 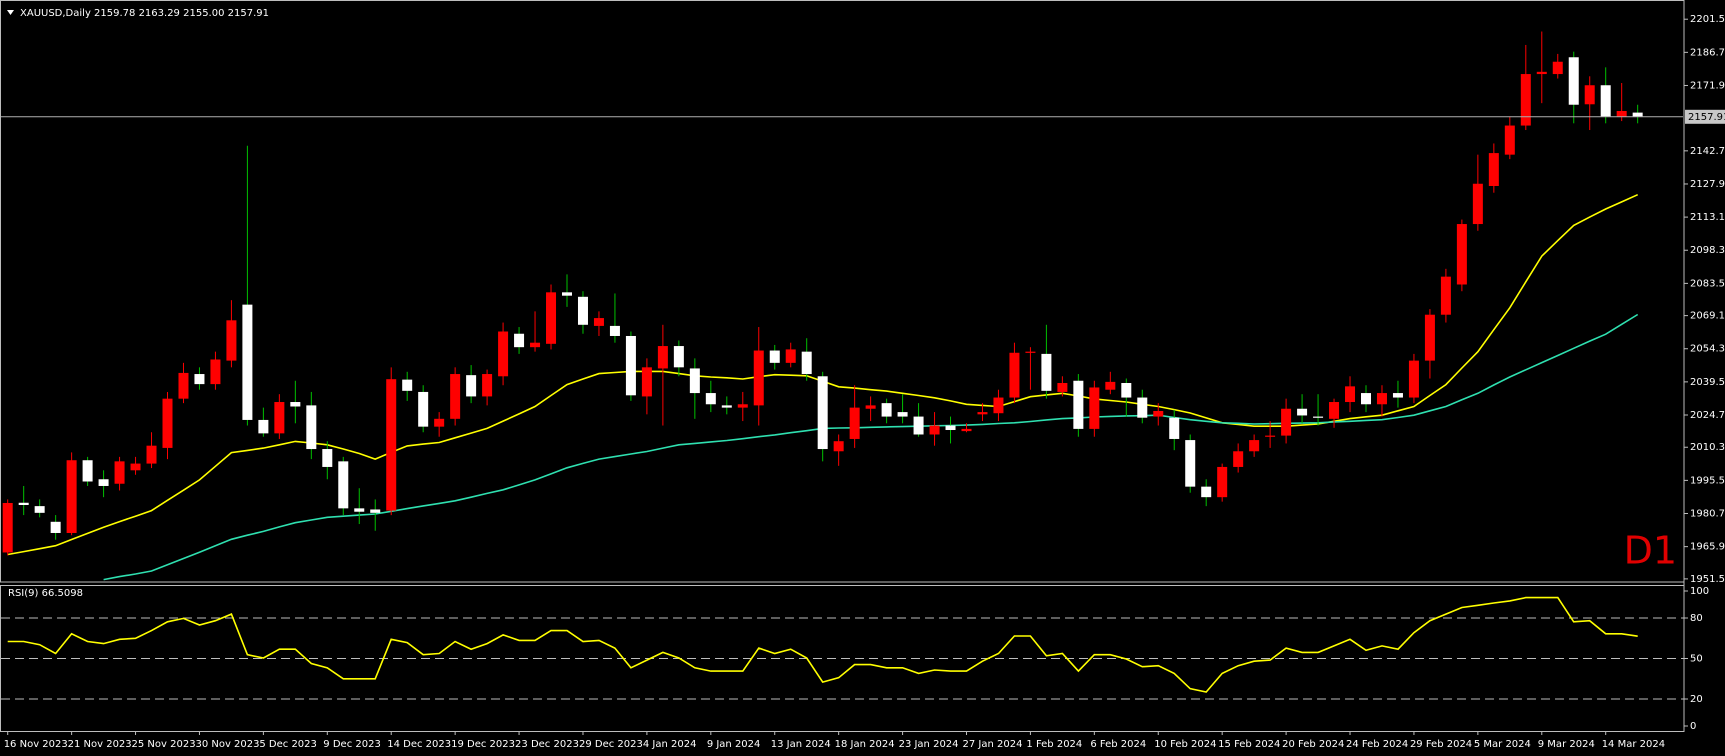 What do you see at coordinates (227, 744) in the screenshot?
I see `x-tick-label: 30 Nov 2023` at bounding box center [227, 744].